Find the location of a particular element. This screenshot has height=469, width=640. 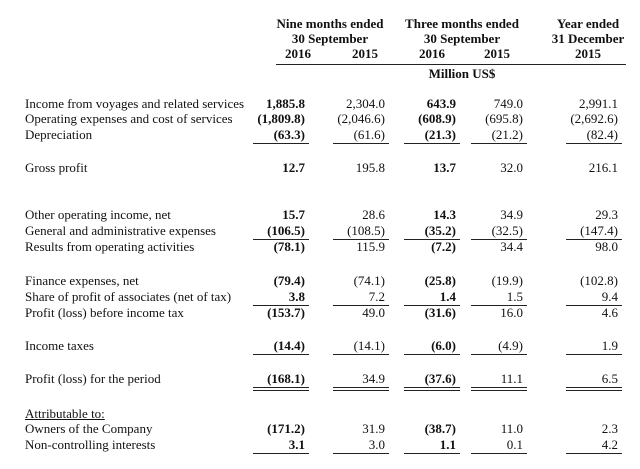

cell-value: 7.2 is located at coordinates (376, 296).